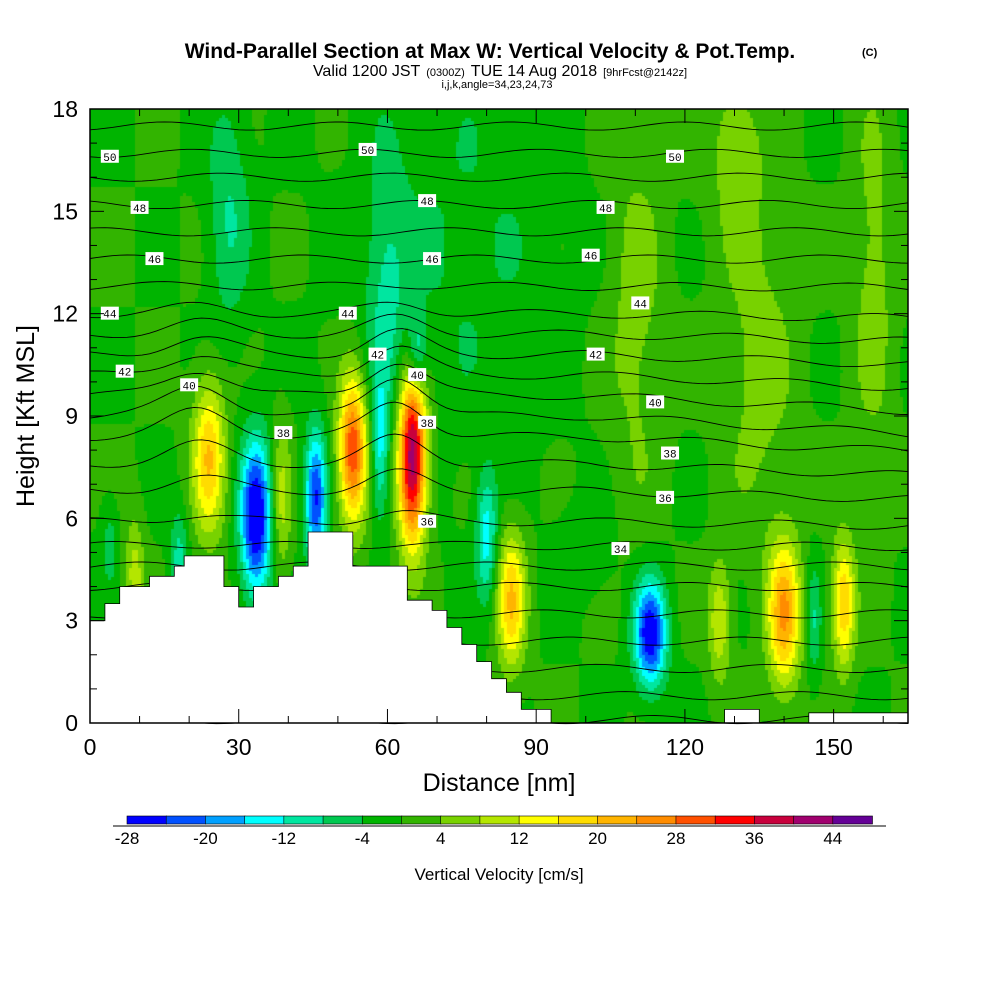 The height and width of the screenshot is (1000, 1000). Describe the element at coordinates (440, 838) in the screenshot. I see `colorbar-label: 4` at that location.